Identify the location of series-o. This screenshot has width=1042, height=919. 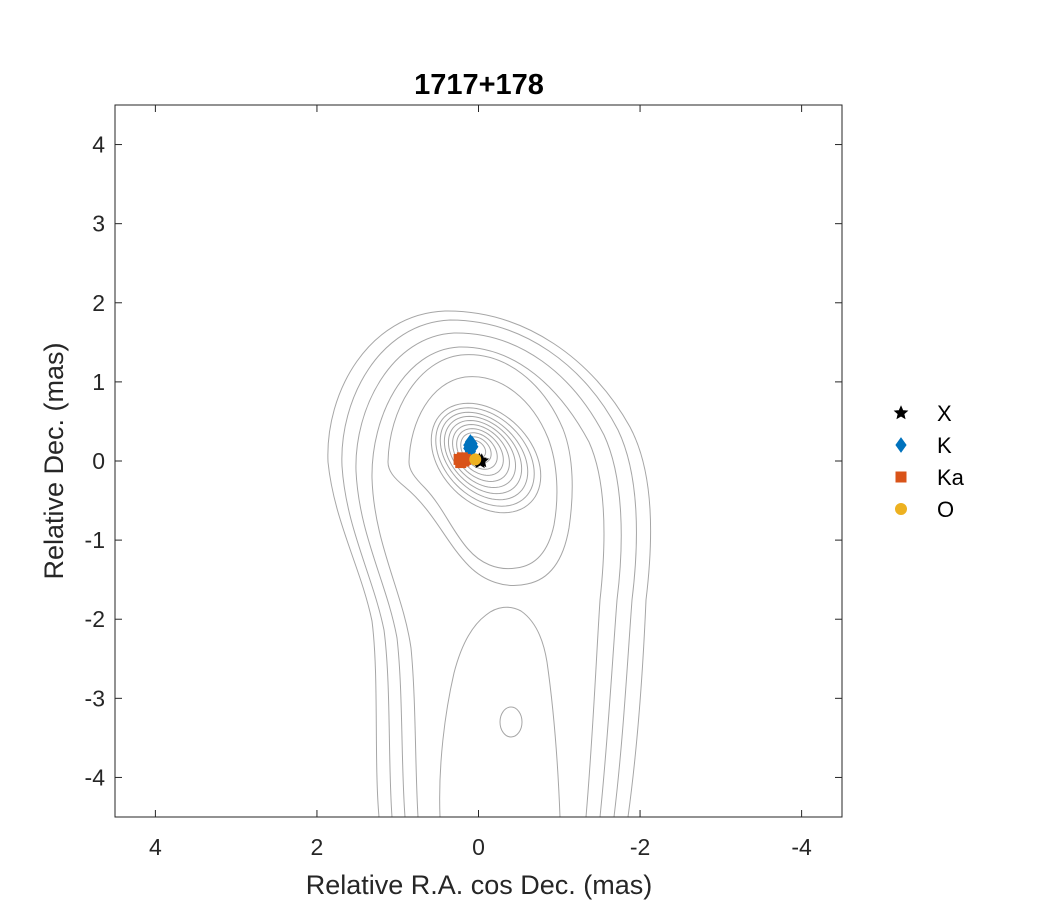
(475, 459).